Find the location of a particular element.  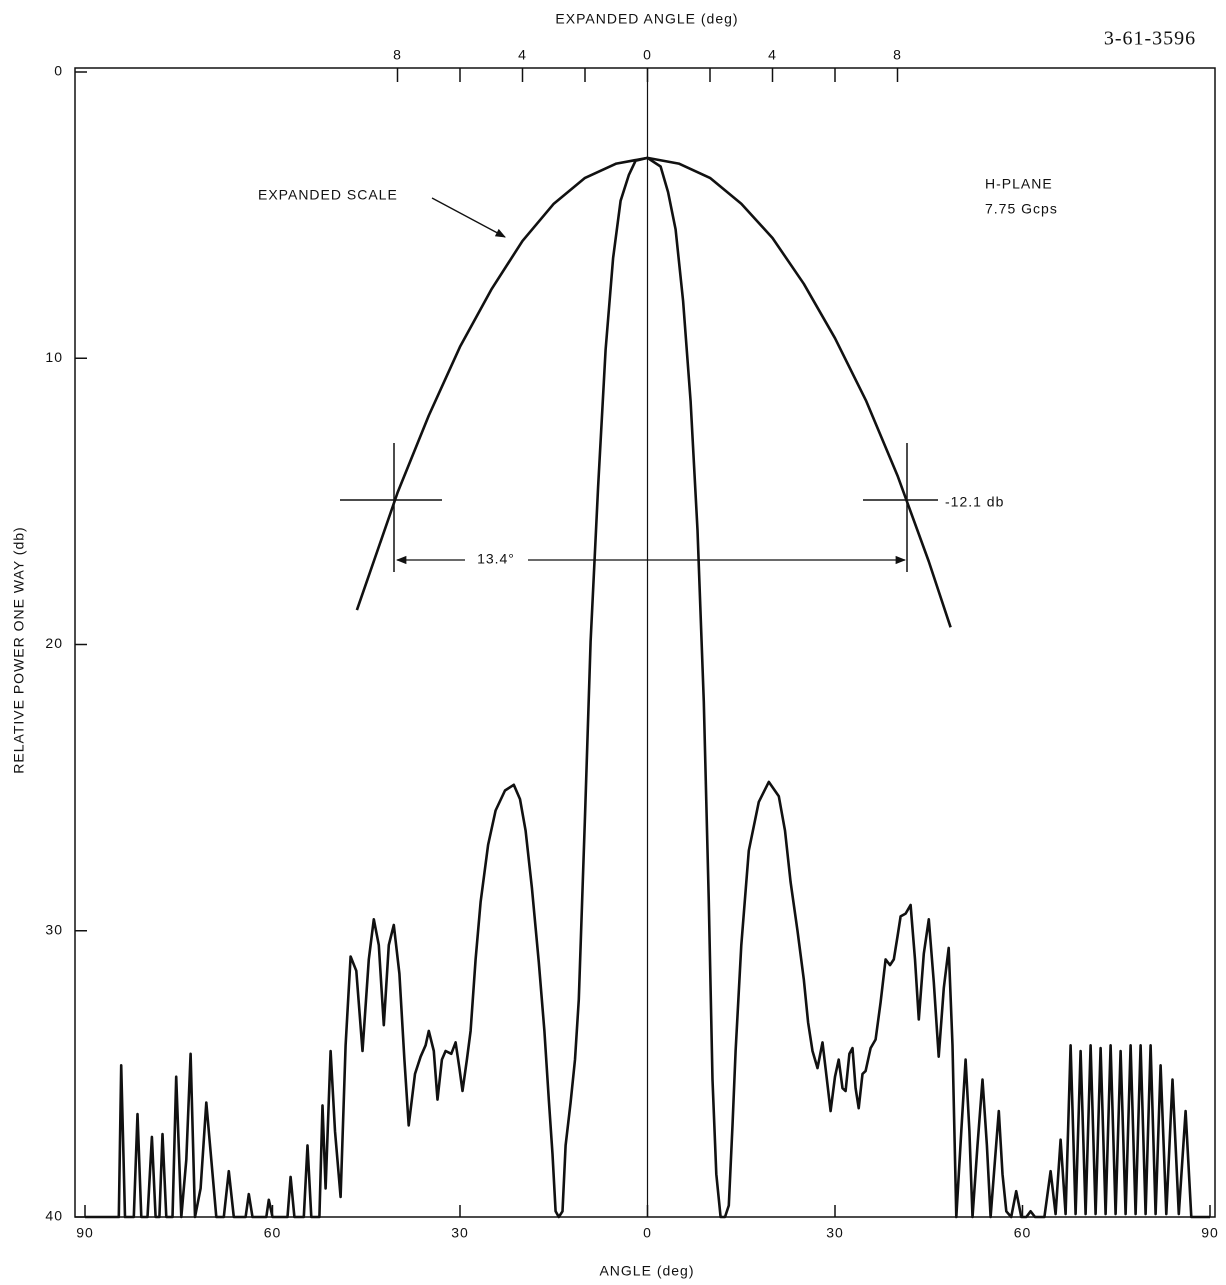

y-axis-title: RELATIVE POWER ONE WAY (db) is located at coordinates (19, 649).